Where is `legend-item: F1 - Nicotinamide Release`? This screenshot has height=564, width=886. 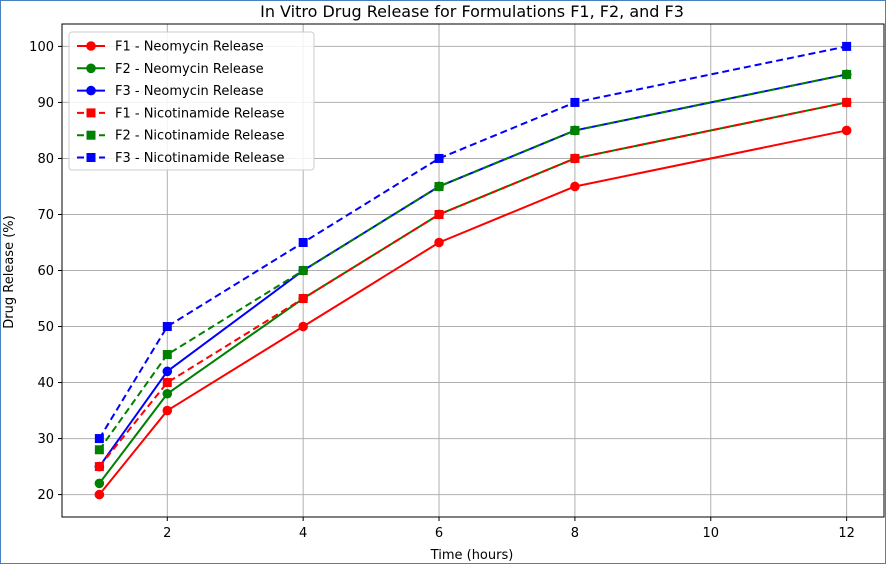 legend-item: F1 - Nicotinamide Release is located at coordinates (181, 113).